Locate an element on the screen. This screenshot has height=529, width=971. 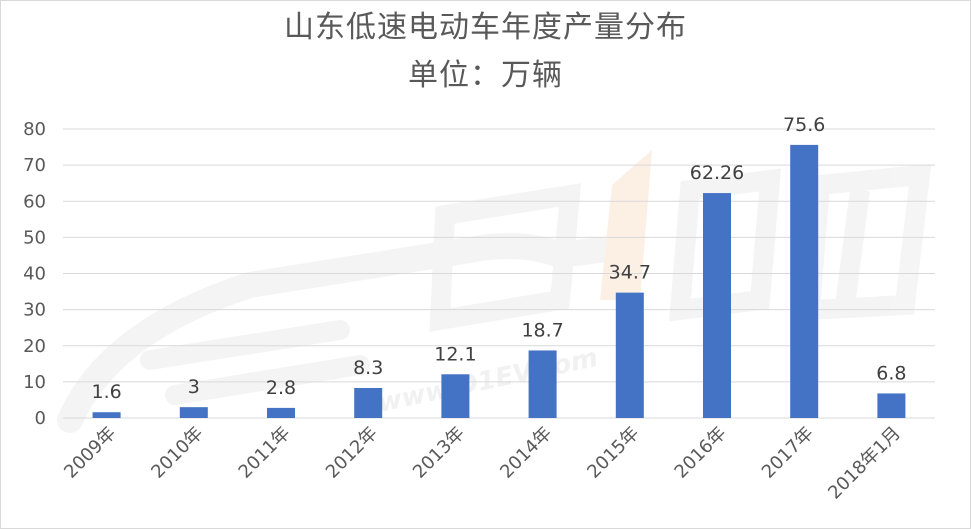
bar-2017年 is located at coordinates (804, 281).